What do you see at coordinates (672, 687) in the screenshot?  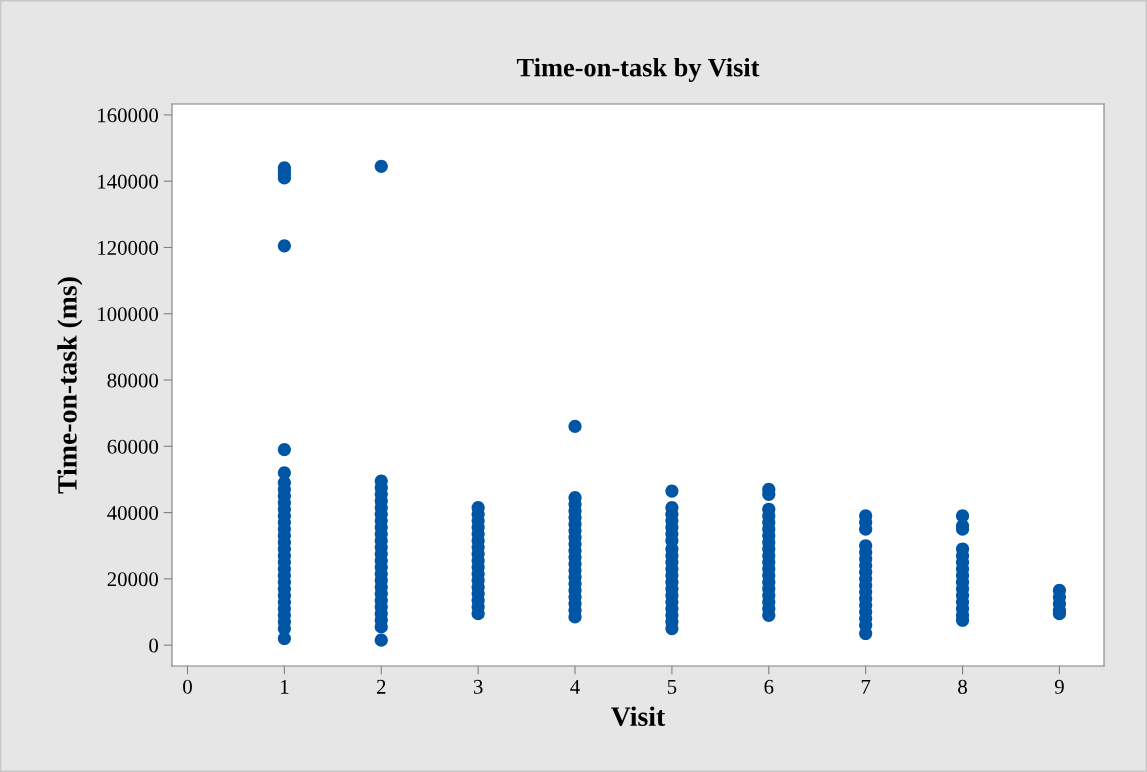 I see `x-tick-label: 5` at bounding box center [672, 687].